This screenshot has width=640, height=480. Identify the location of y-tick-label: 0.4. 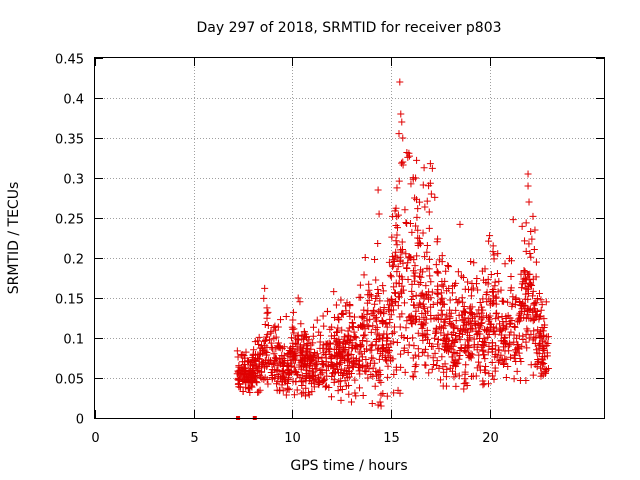
(73, 100).